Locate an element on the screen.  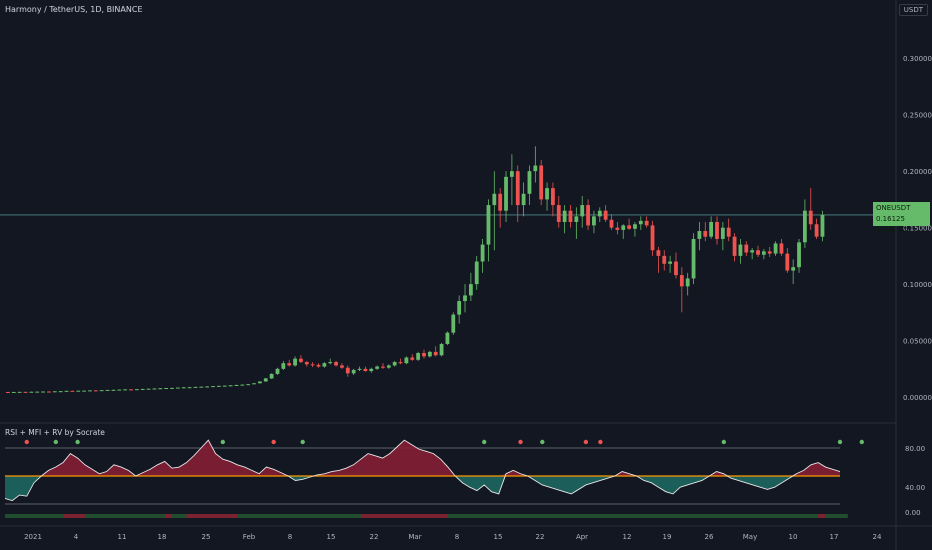
indicator-pane is located at coordinates (468, 478).